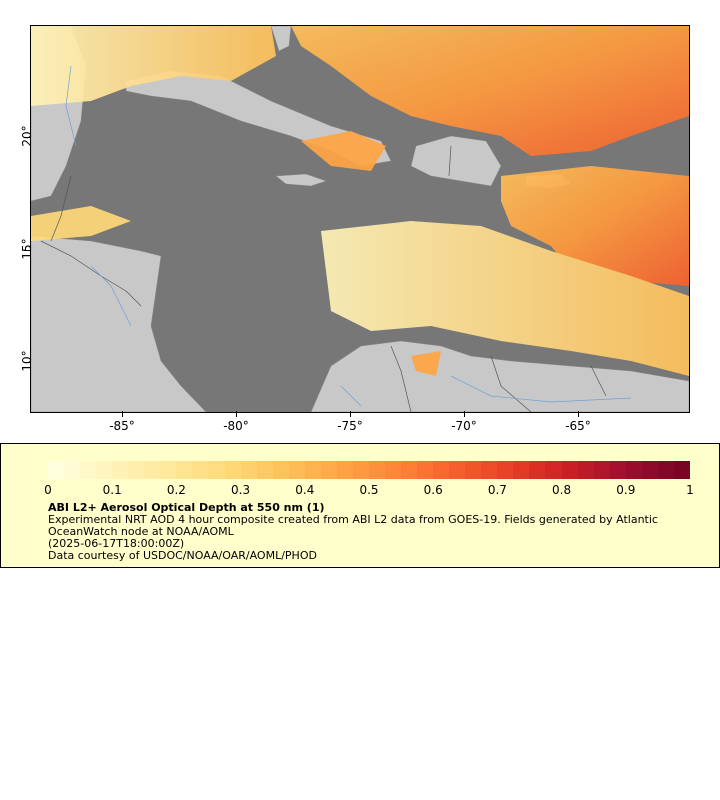 The image size is (720, 800). I want to click on colorbar-tick-label: 1, so click(690, 490).